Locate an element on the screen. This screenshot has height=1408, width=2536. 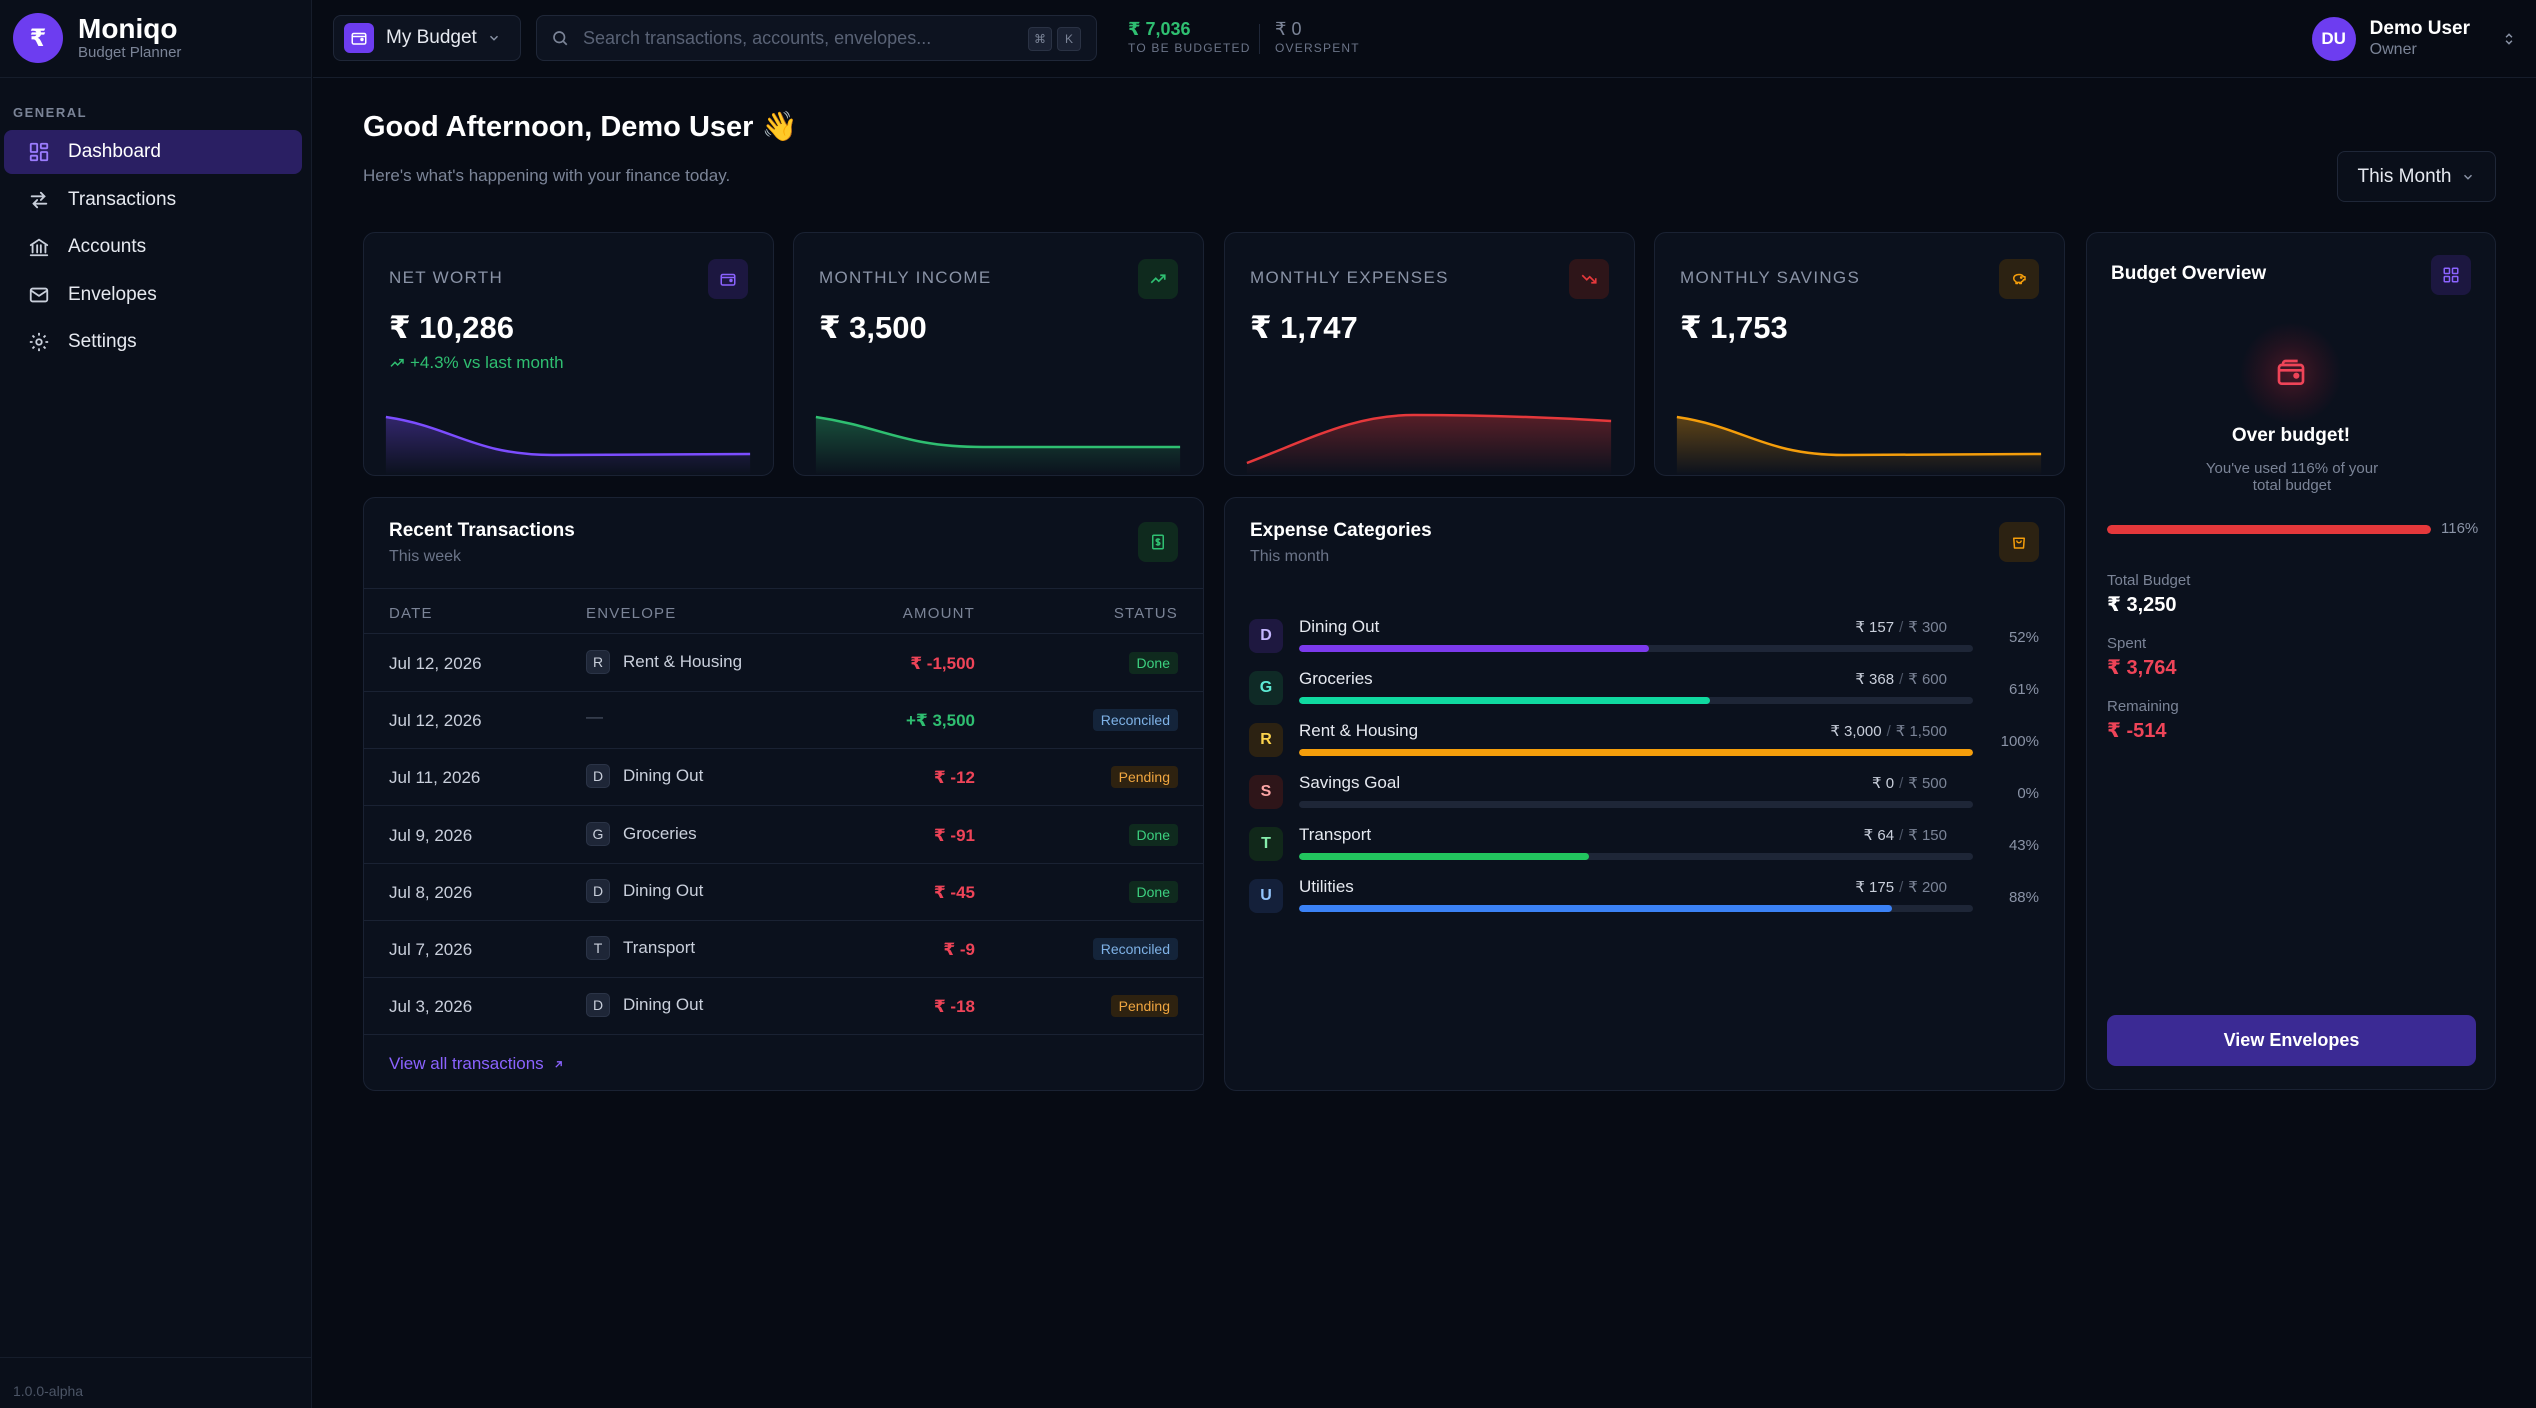
receipt-icon is located at coordinates (1158, 542).